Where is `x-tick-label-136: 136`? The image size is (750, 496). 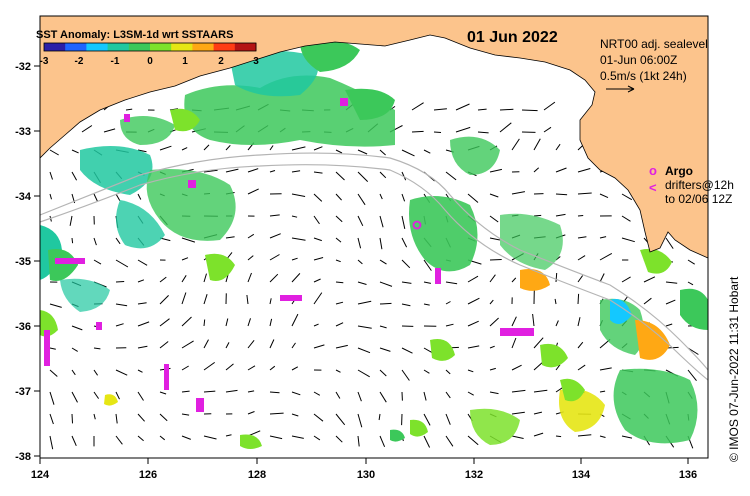
x-tick-label-136: 136 is located at coordinates (688, 475).